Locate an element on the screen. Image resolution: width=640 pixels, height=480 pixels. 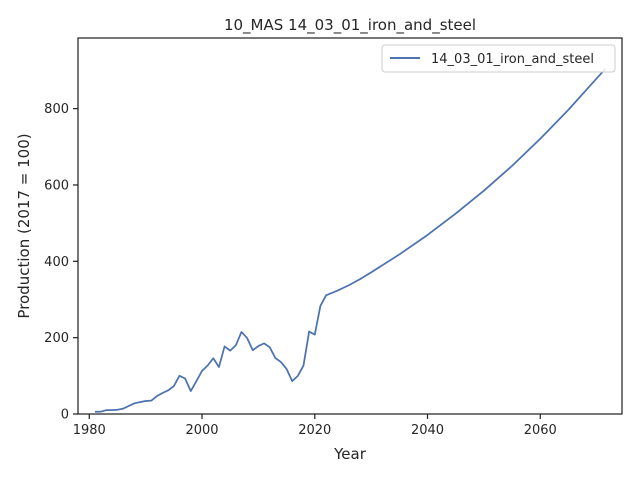
x-tick-label: 2040 is located at coordinates (427, 430).